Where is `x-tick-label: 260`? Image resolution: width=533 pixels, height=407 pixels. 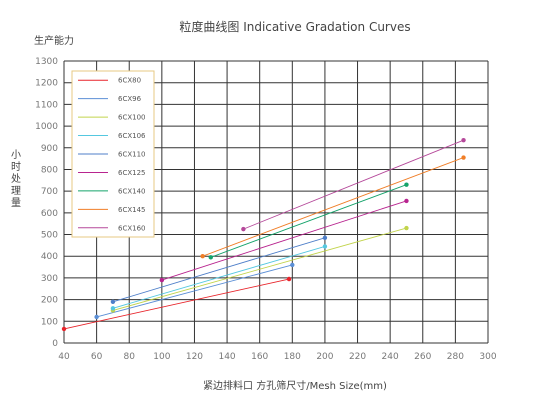 x-tick-label: 260 is located at coordinates (422, 357).